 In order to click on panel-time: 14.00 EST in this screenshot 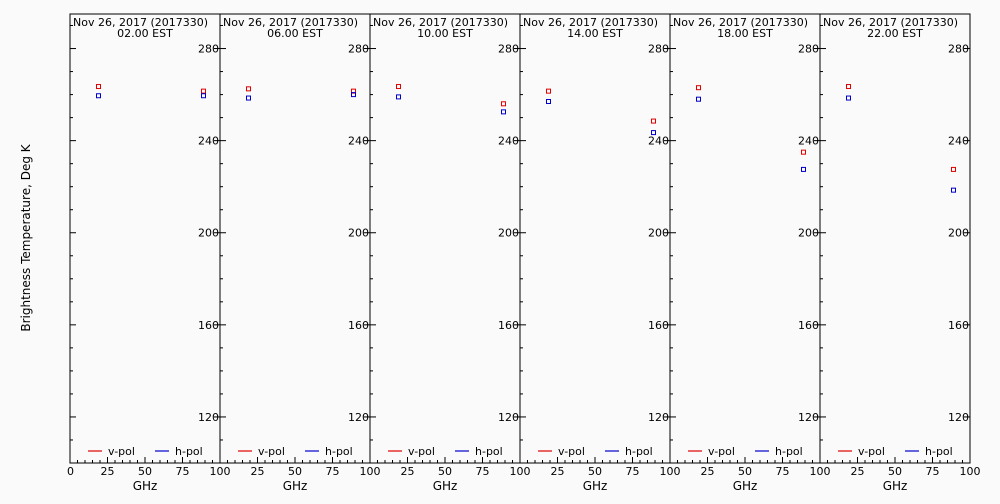, I will do `click(595, 33)`.